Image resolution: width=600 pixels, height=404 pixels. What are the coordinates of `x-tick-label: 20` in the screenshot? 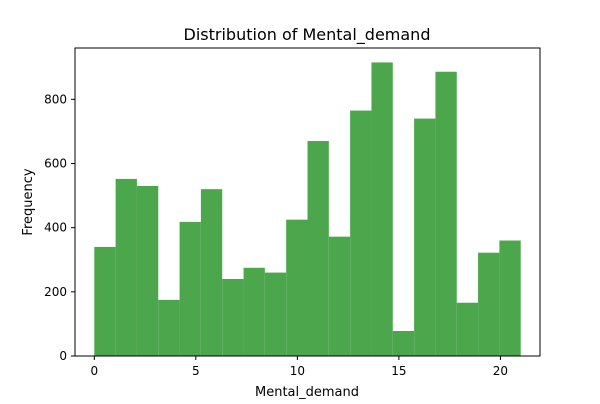 It's located at (500, 371).